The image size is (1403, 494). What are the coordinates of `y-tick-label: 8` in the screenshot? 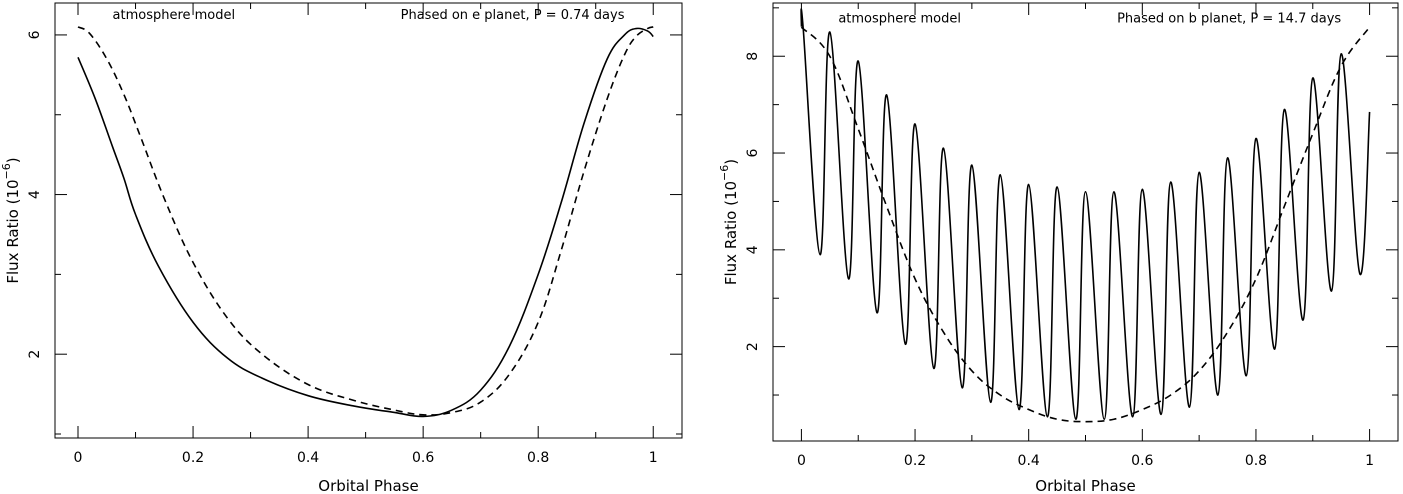 It's located at (753, 56).